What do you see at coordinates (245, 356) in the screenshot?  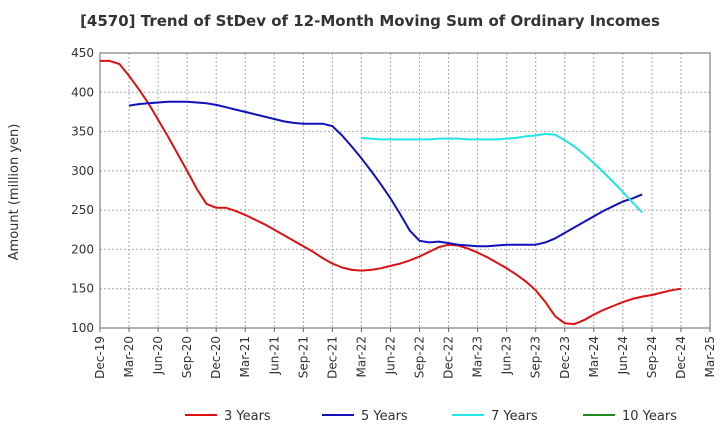 I see `x-tick-label: Mar-21` at bounding box center [245, 356].